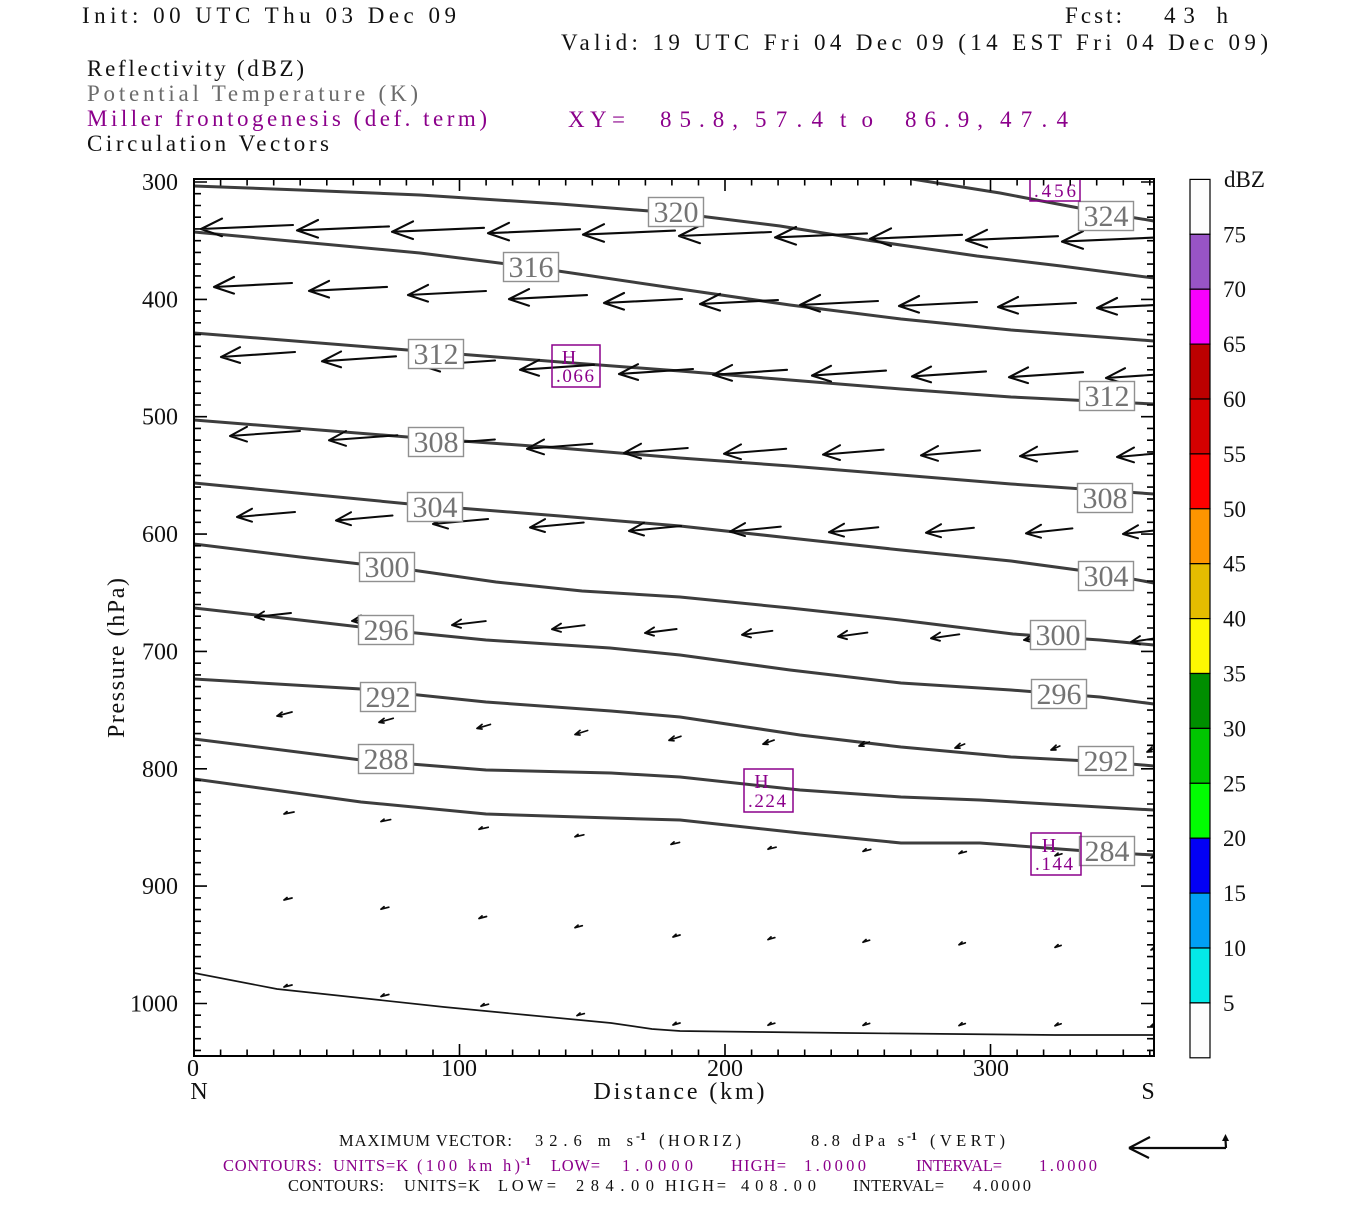 The width and height of the screenshot is (1350, 1205). What do you see at coordinates (154, 1004) in the screenshot?
I see `svg-text: 1000` at bounding box center [154, 1004].